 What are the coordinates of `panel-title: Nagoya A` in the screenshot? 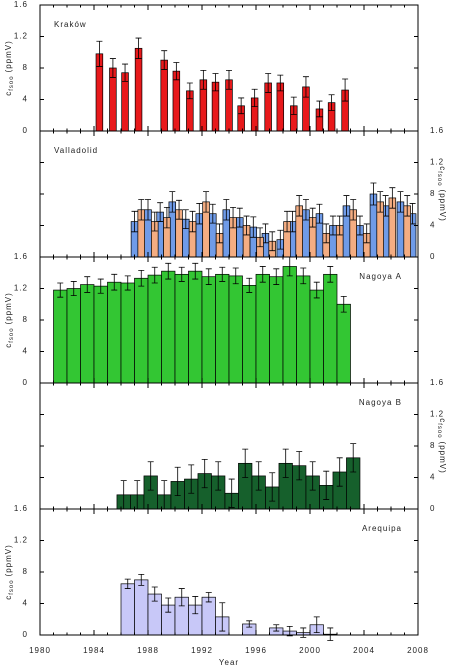 It's located at (380, 276).